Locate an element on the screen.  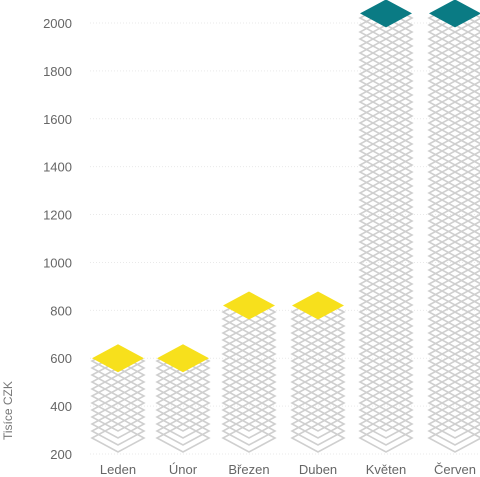
y-tick-label: 400 is located at coordinates (61, 406).